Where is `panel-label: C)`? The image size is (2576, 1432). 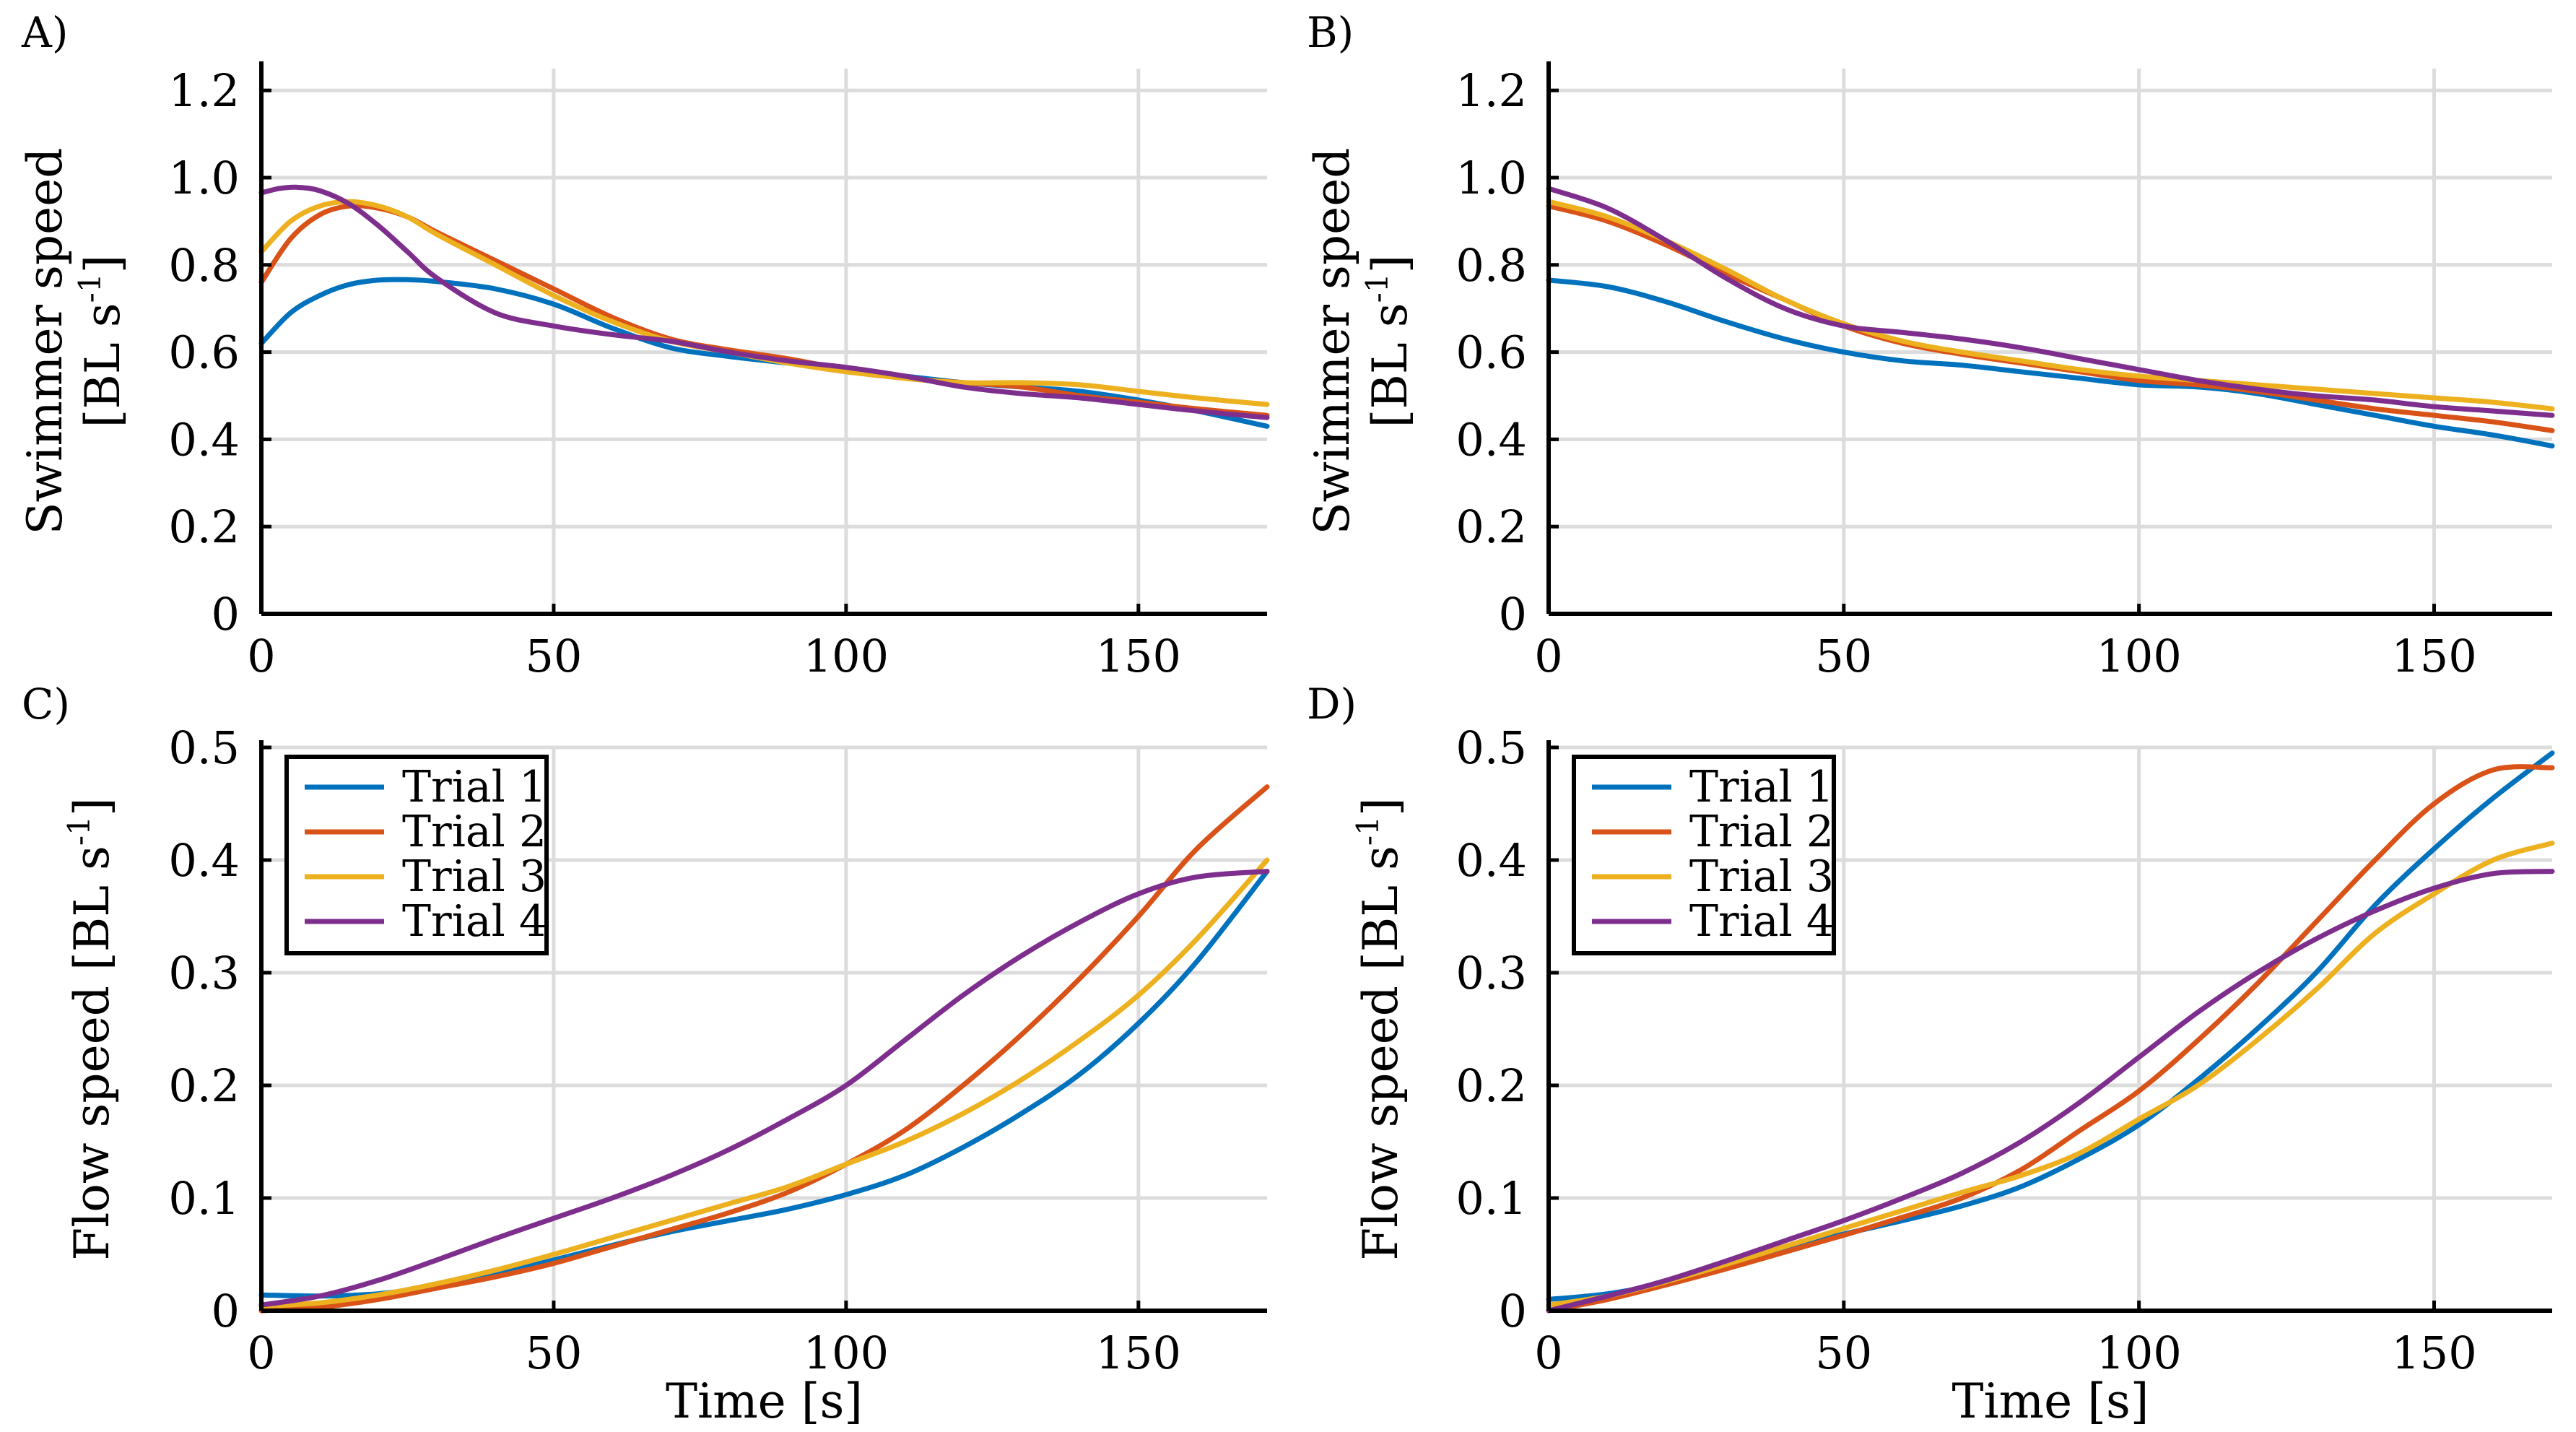
panel-label: C) is located at coordinates (46, 704).